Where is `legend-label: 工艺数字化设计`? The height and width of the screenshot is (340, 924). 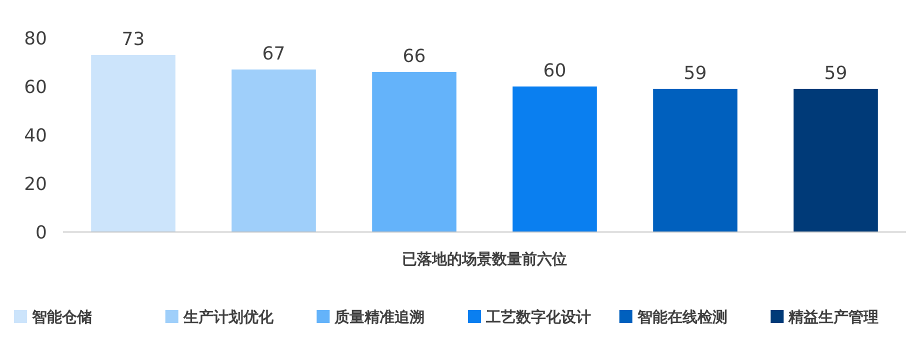 legend-label: 工艺数字化设计 is located at coordinates (538, 317).